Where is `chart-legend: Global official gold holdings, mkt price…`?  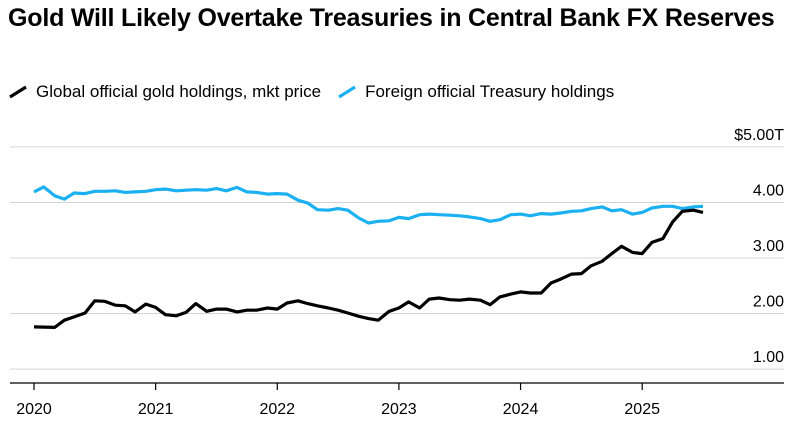
chart-legend: Global official gold holdings, mkt price… is located at coordinates (319, 92).